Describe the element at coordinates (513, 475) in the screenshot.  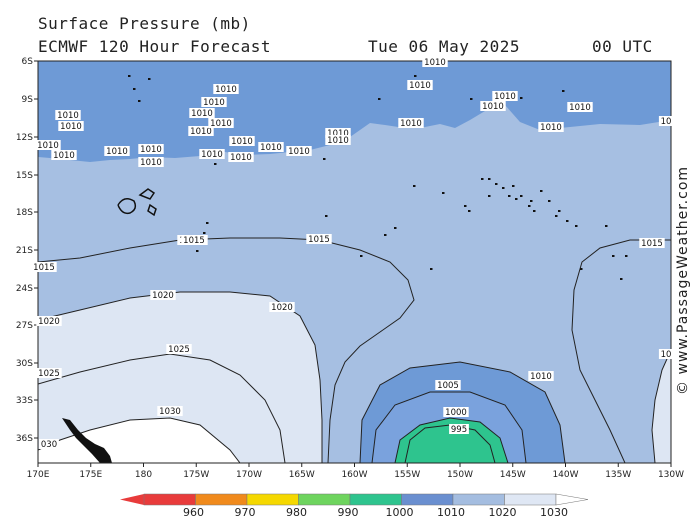
I see `lon-label: 145W` at that location.